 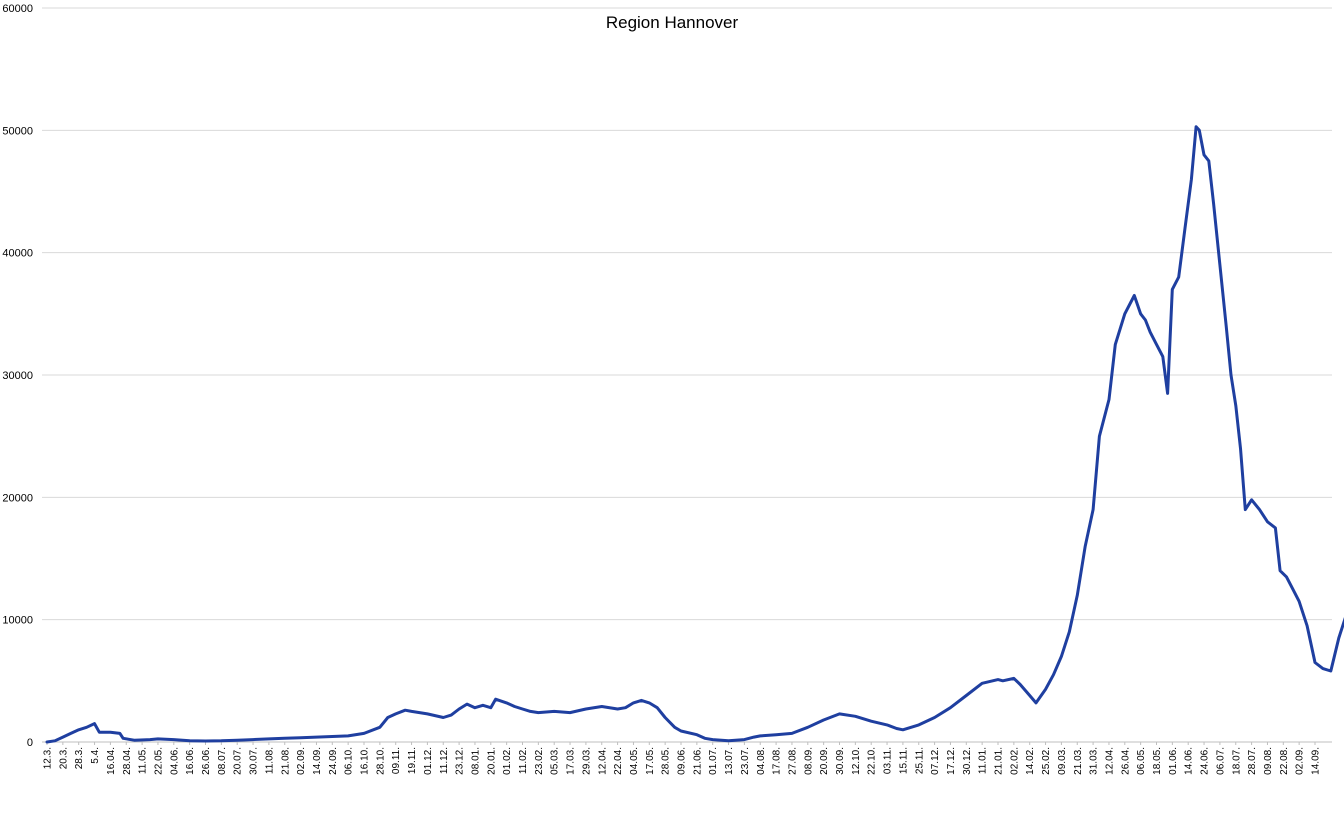 I want to click on x-tick-label: 24.06., so click(x=1205, y=761).